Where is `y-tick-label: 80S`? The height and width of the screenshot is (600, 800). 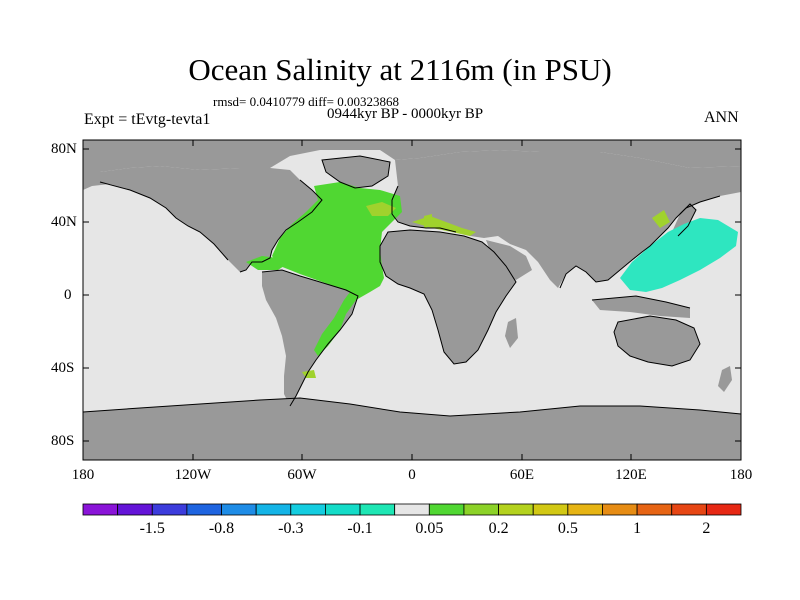 y-tick-label: 80S is located at coordinates (63, 441).